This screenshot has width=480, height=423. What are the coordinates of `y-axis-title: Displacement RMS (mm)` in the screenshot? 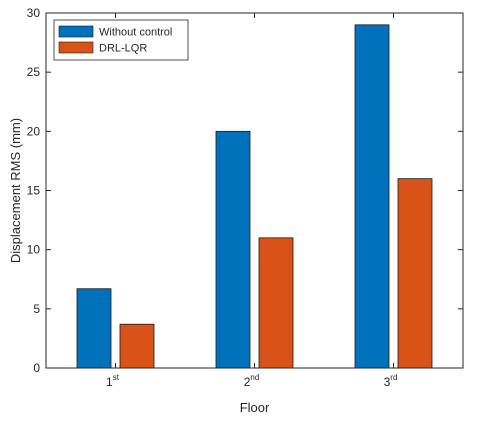 It's located at (15, 190).